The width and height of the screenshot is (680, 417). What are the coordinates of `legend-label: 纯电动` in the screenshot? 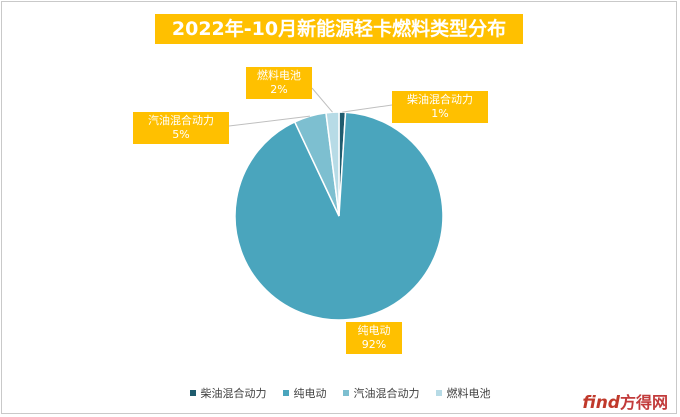 It's located at (310, 393).